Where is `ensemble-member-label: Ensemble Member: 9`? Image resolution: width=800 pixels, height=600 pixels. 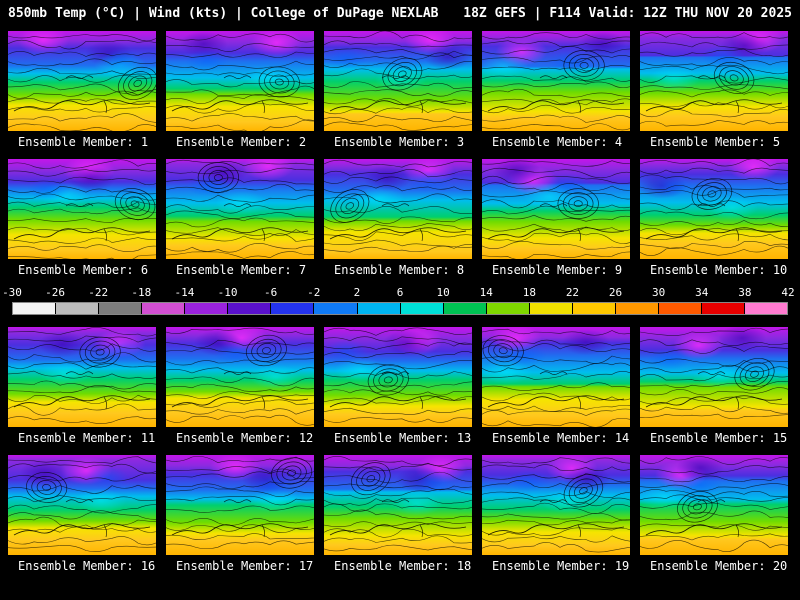 ensemble-member-label: Ensemble Member: 9 is located at coordinates (557, 270).